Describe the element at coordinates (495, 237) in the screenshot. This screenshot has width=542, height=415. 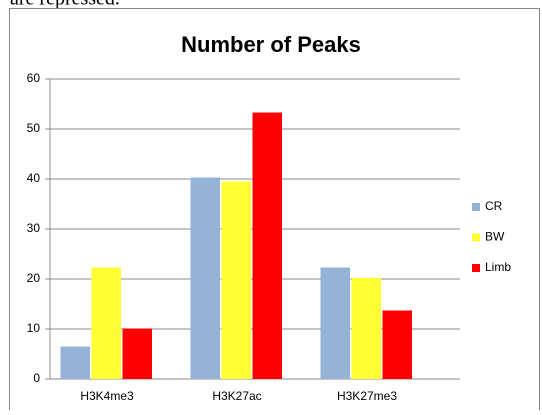
I see `legend-label: BW` at that location.